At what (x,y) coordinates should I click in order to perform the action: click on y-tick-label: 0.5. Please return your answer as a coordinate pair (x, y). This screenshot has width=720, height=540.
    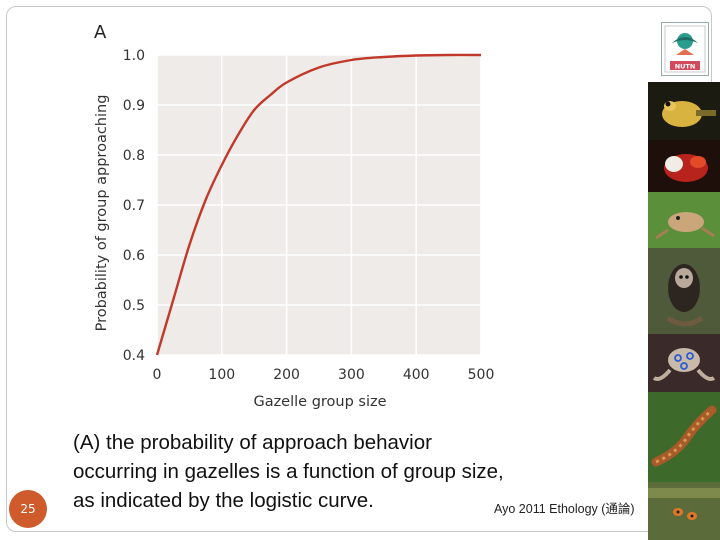
    Looking at the image, I should click on (134, 306).